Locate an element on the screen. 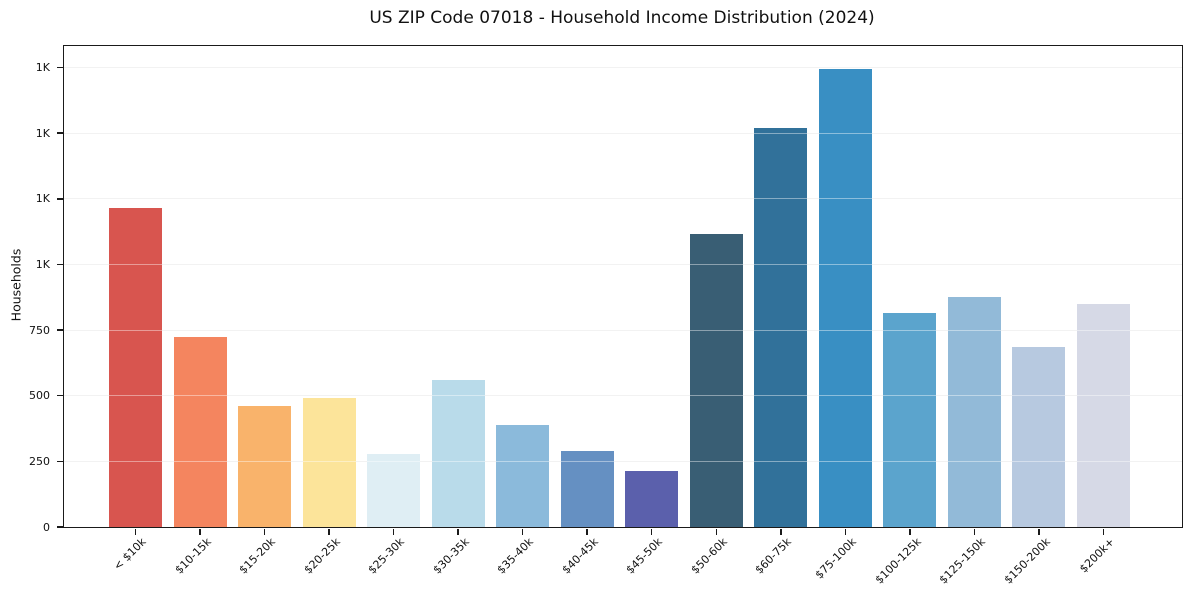 This screenshot has height=590, width=1189. x-tick-label-text: $35-40k is located at coordinates (515, 556).